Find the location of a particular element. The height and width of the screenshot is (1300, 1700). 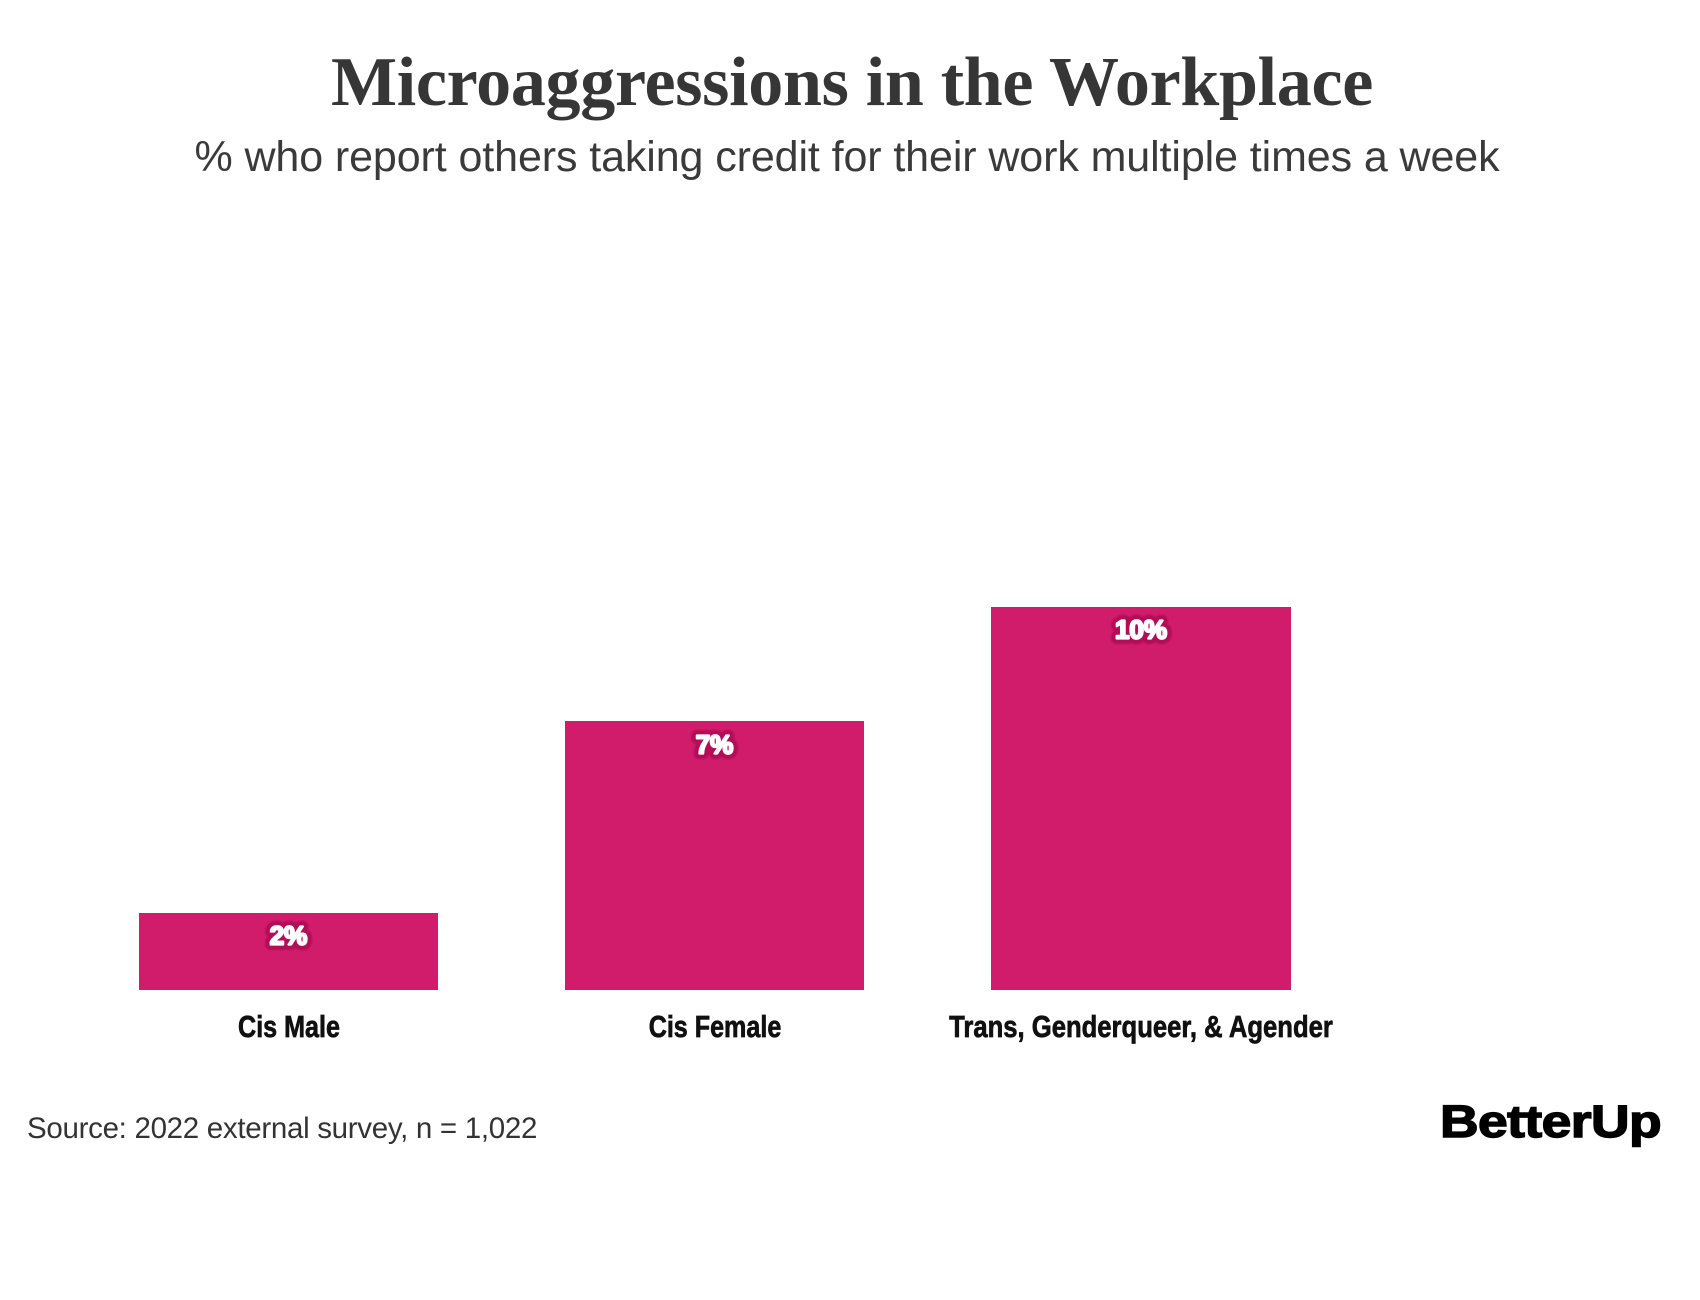

svg-text: 2% is located at coordinates (289, 936).